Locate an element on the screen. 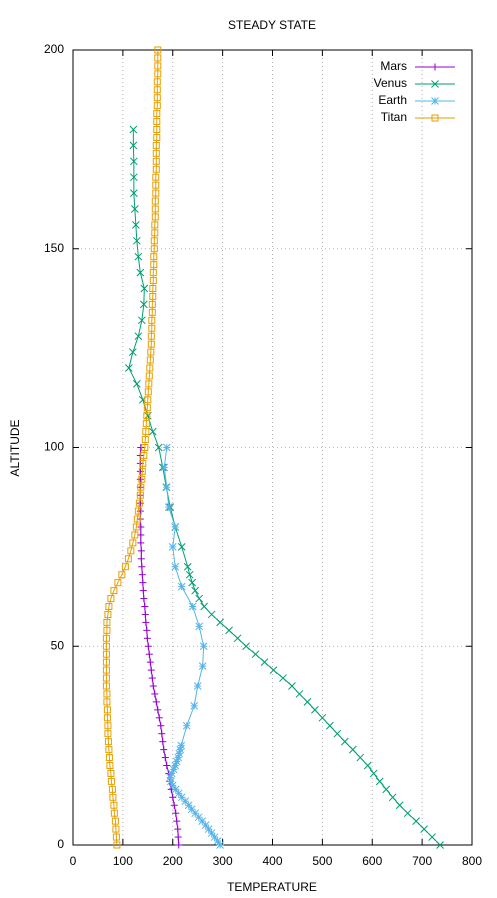  x-tick-label: 600 is located at coordinates (372, 861).